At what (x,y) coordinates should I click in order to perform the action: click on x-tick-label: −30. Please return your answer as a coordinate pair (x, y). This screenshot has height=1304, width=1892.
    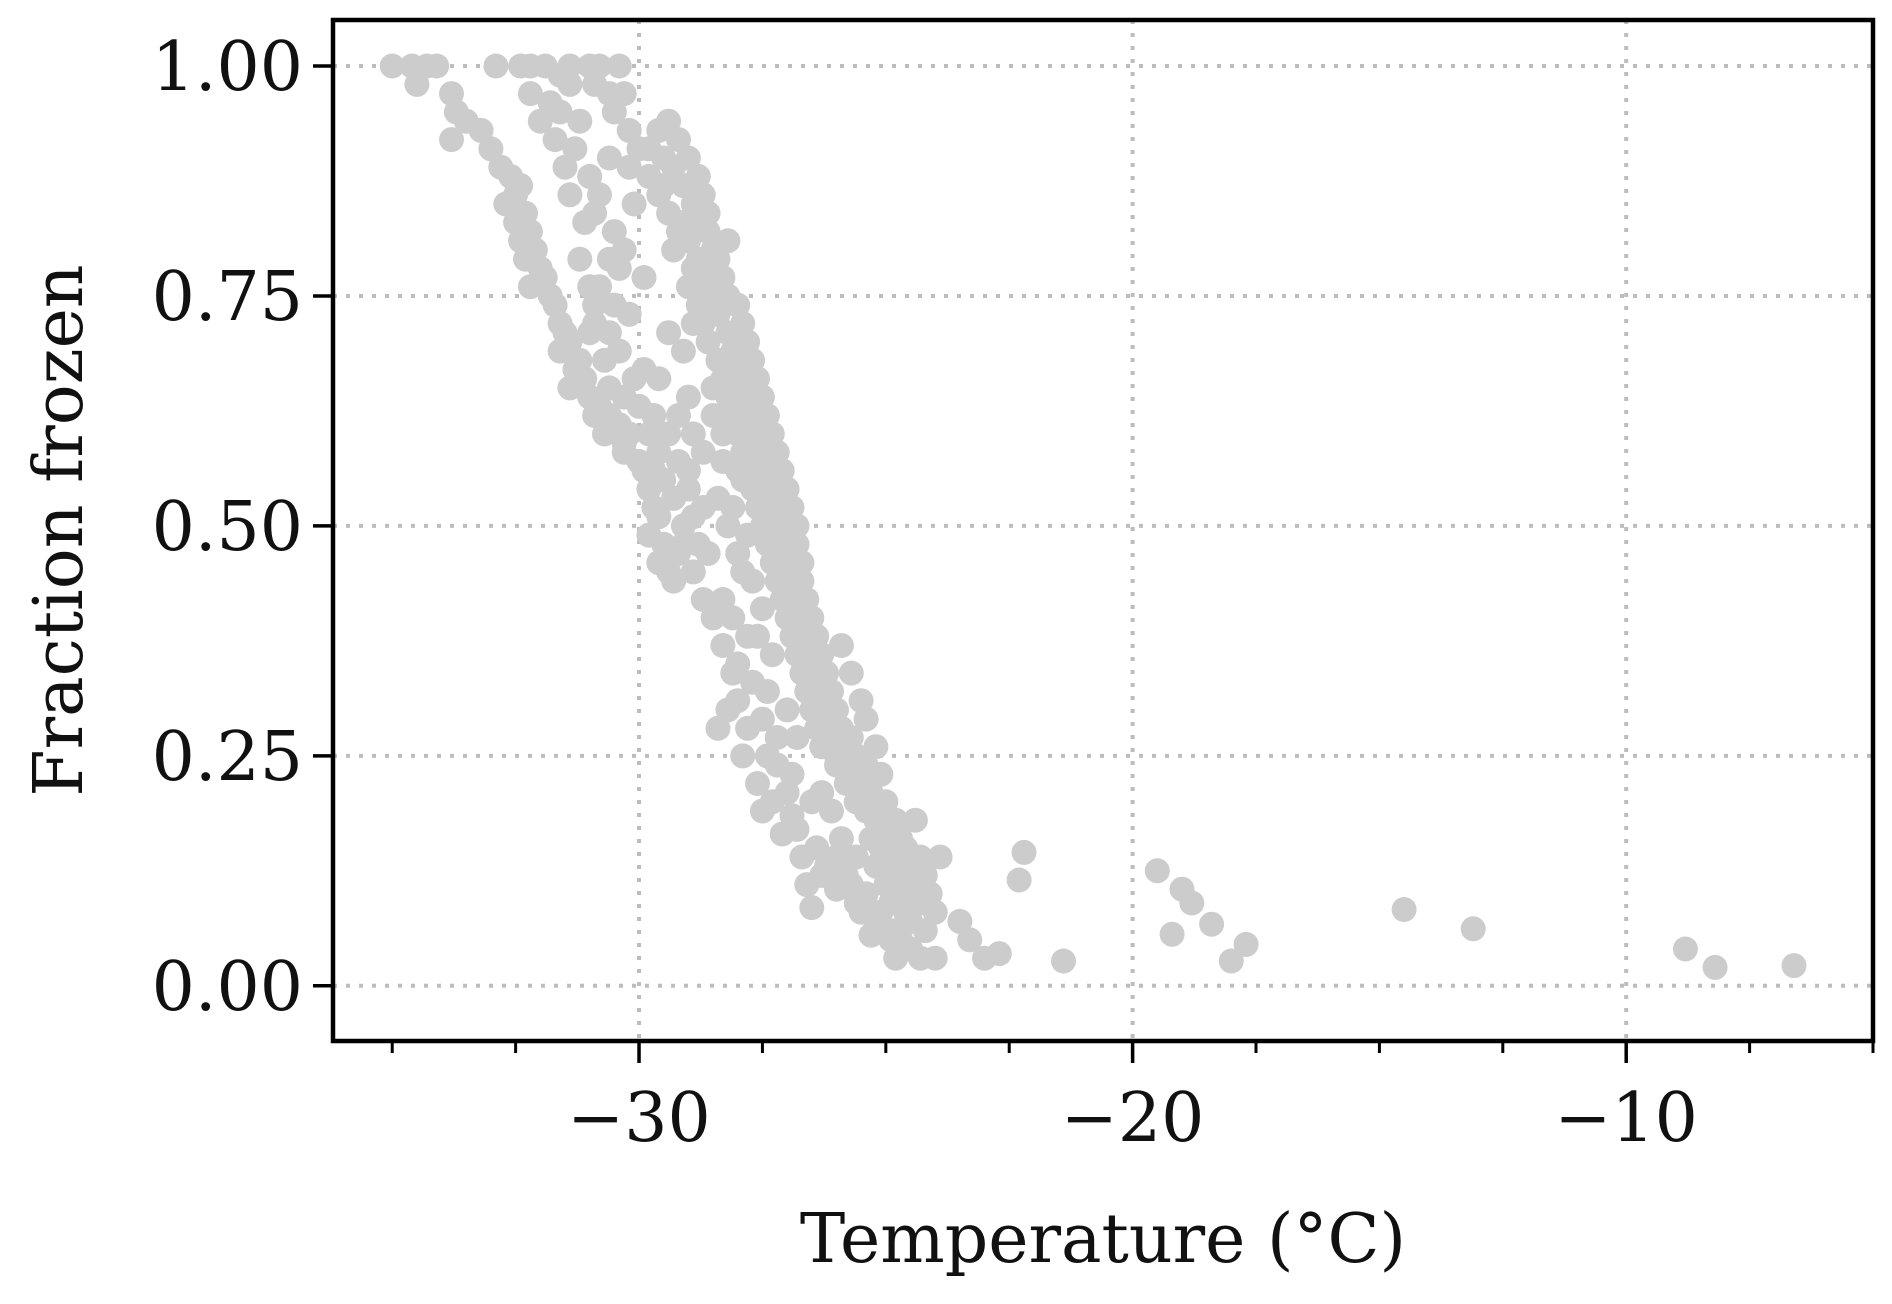
    Looking at the image, I should click on (639, 1118).